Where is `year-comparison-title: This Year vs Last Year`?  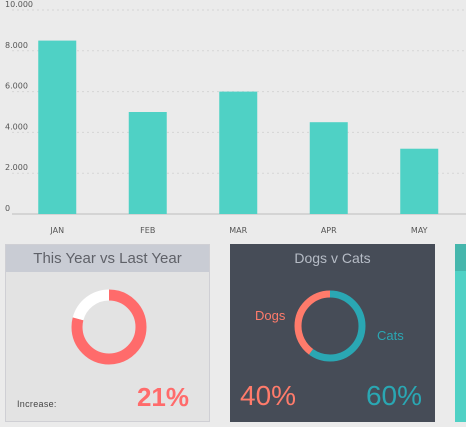
year-comparison-title: This Year vs Last Year is located at coordinates (107, 258).